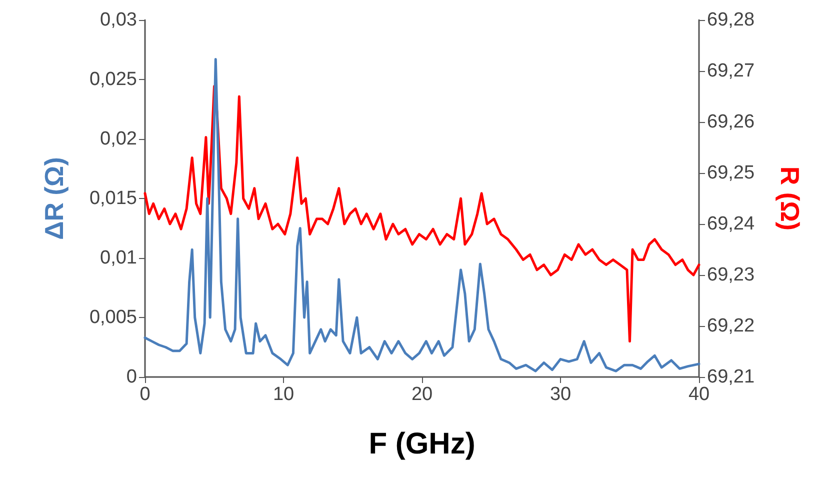 The width and height of the screenshot is (834, 484). I want to click on y-tick-label: 0,015, so click(113, 198).